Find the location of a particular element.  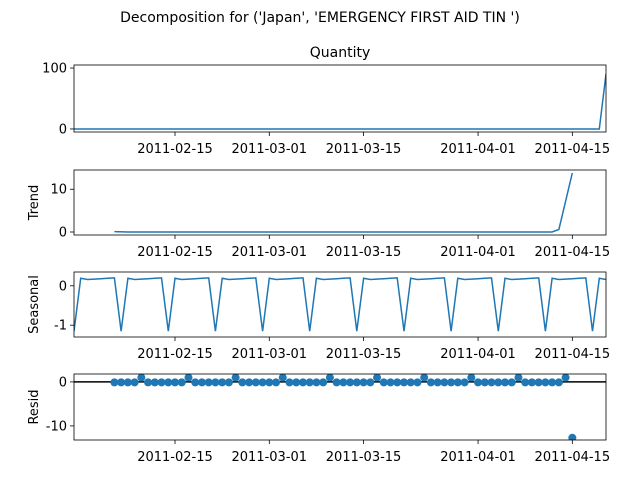

axes-frame-seasonal is located at coordinates (340, 304).